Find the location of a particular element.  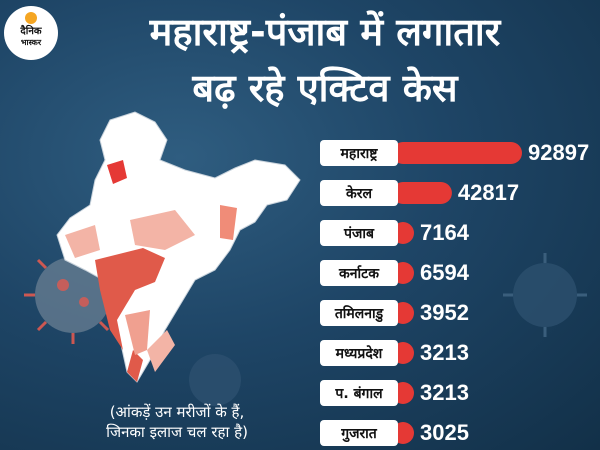

brand-logo: दैनिक भास्कर is located at coordinates (31, 33).